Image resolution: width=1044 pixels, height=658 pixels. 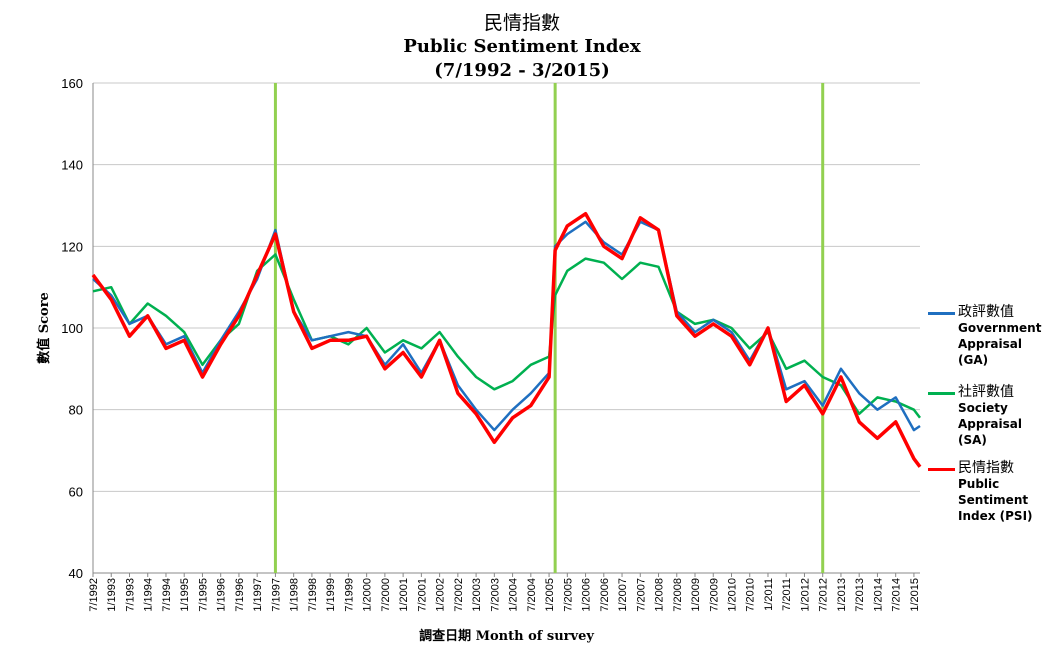 What do you see at coordinates (986, 392) in the screenshot?
I see `legend-label-sa: 社評數值` at bounding box center [986, 392].